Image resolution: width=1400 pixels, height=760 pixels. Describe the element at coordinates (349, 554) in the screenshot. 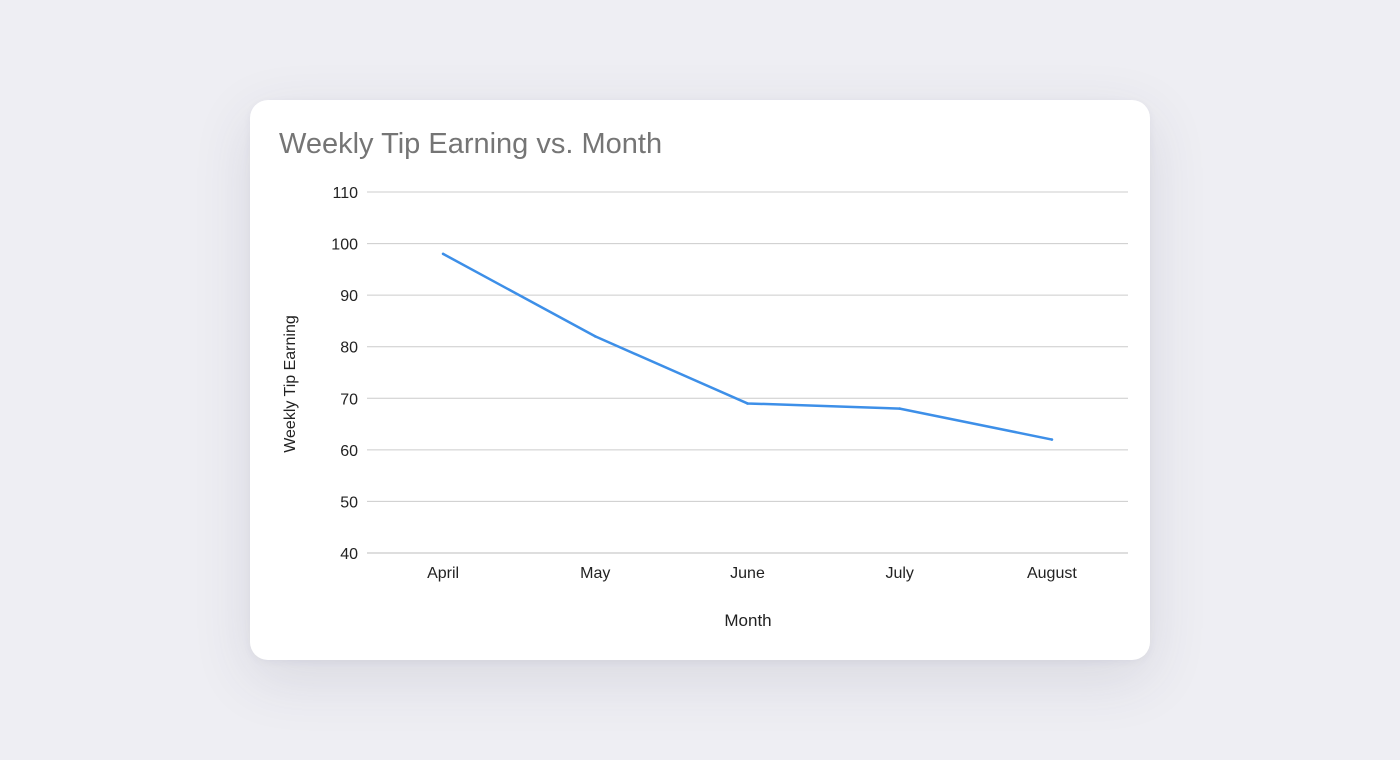

I see `y-tick-label: 40` at that location.